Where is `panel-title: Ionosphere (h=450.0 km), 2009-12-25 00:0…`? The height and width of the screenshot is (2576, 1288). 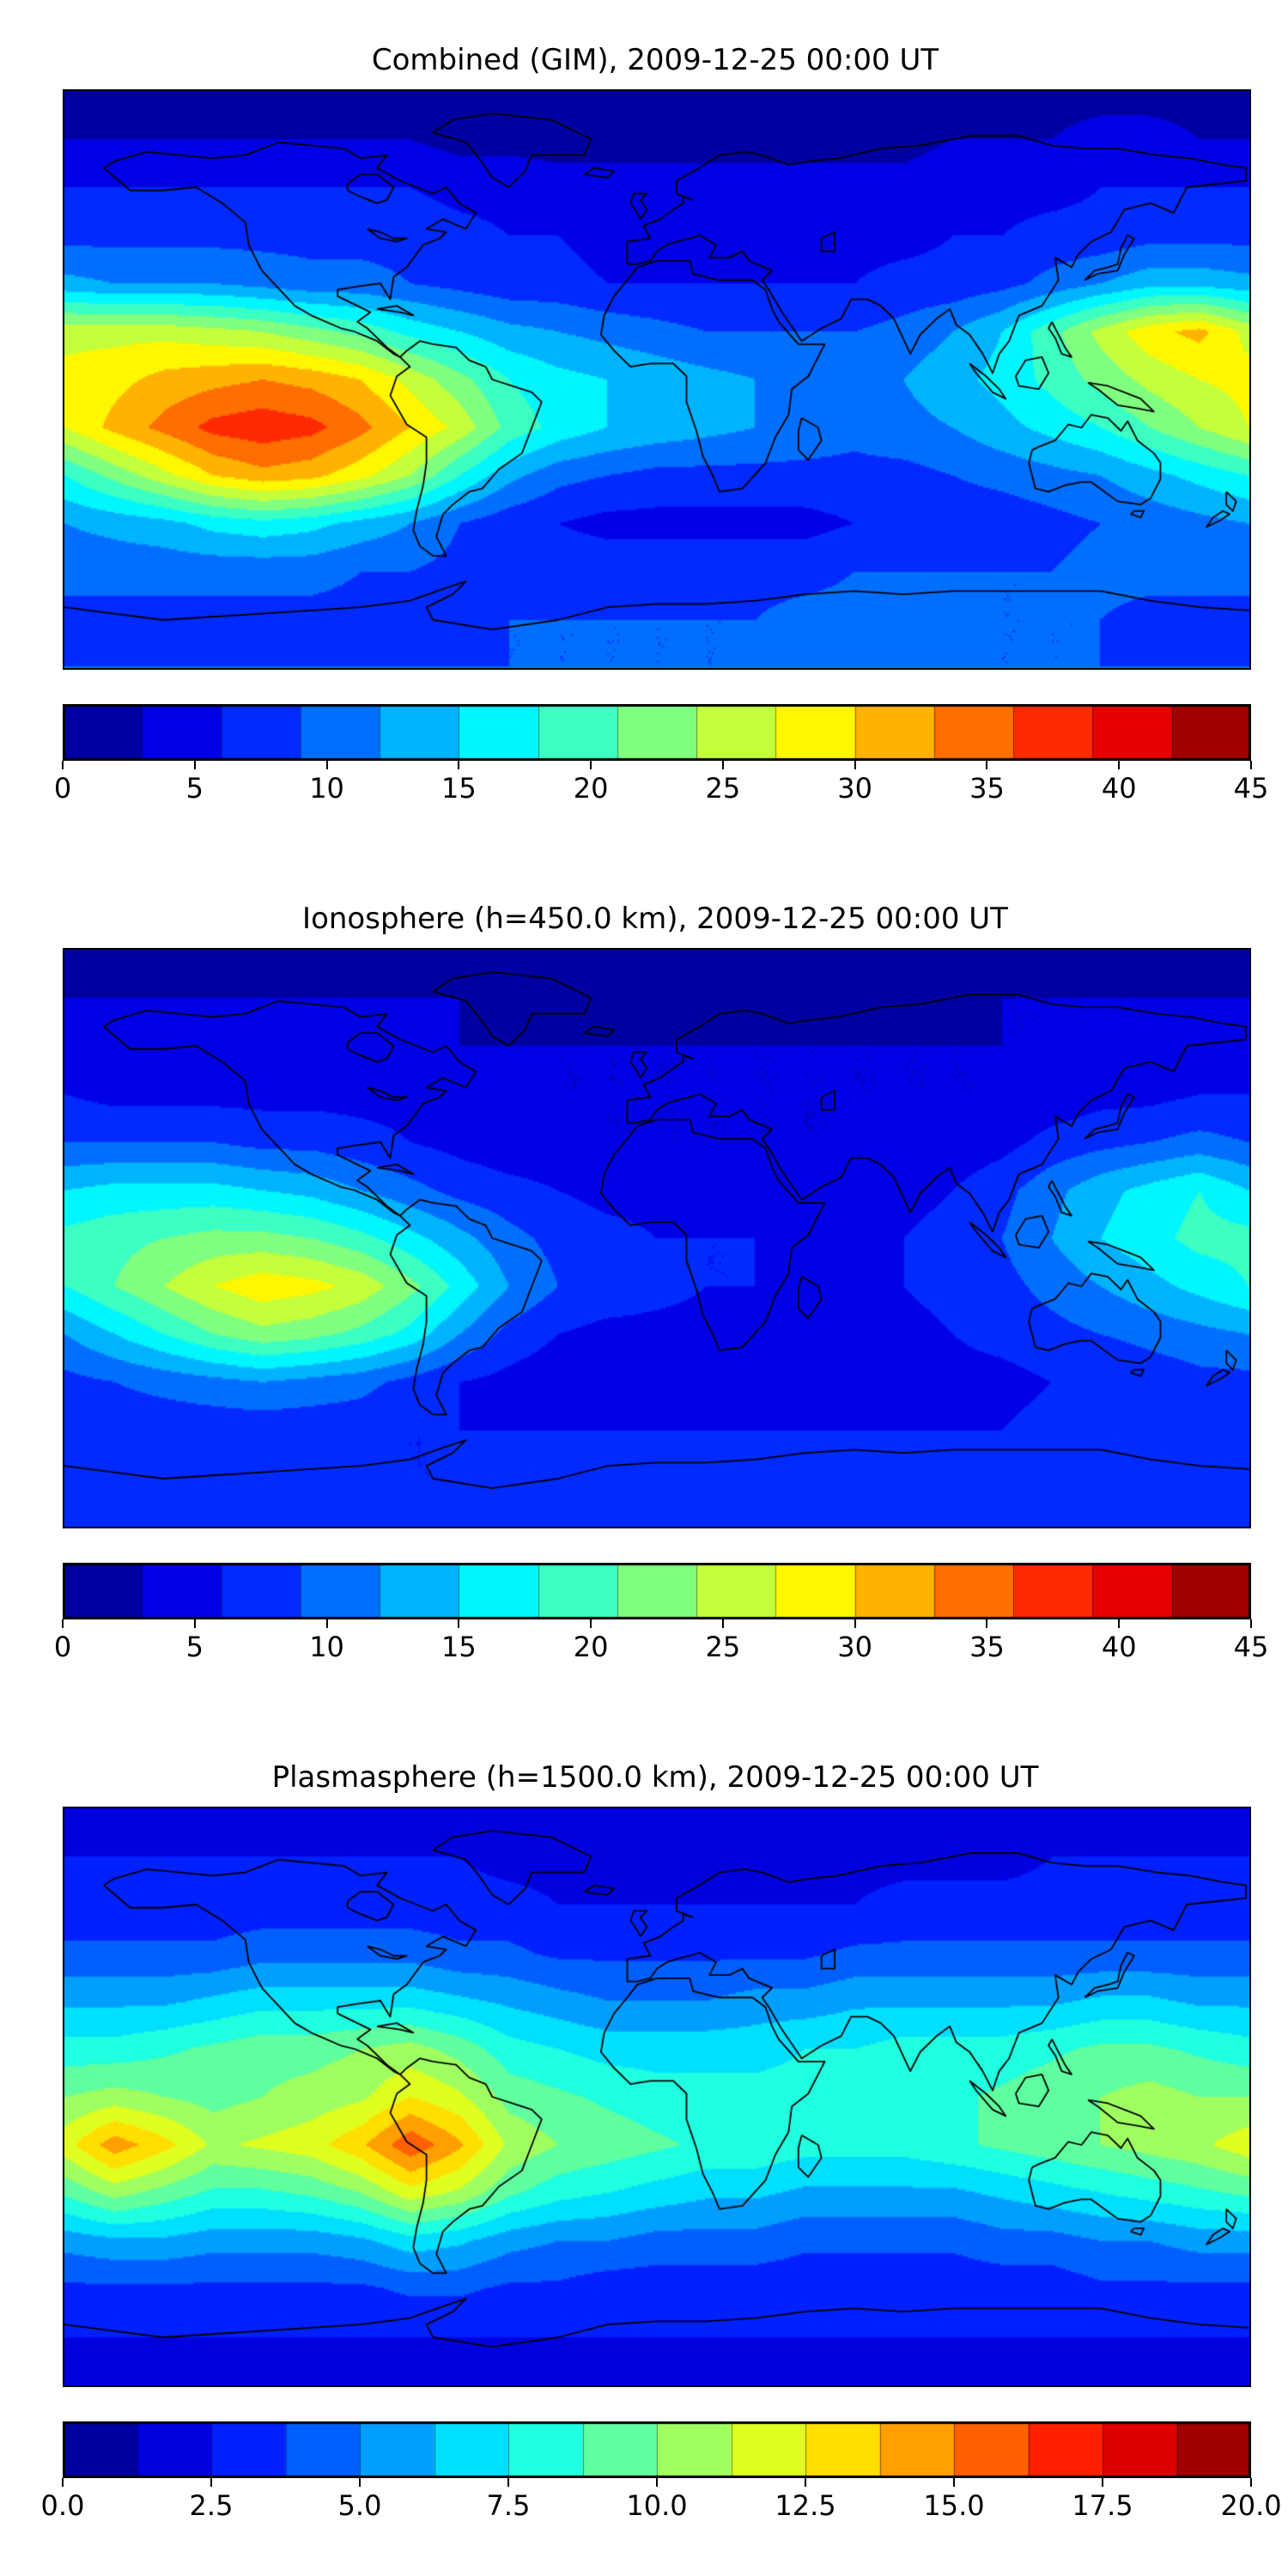 panel-title: Ionosphere (h=450.0 km), 2009-12-25 00:0… is located at coordinates (655, 919).